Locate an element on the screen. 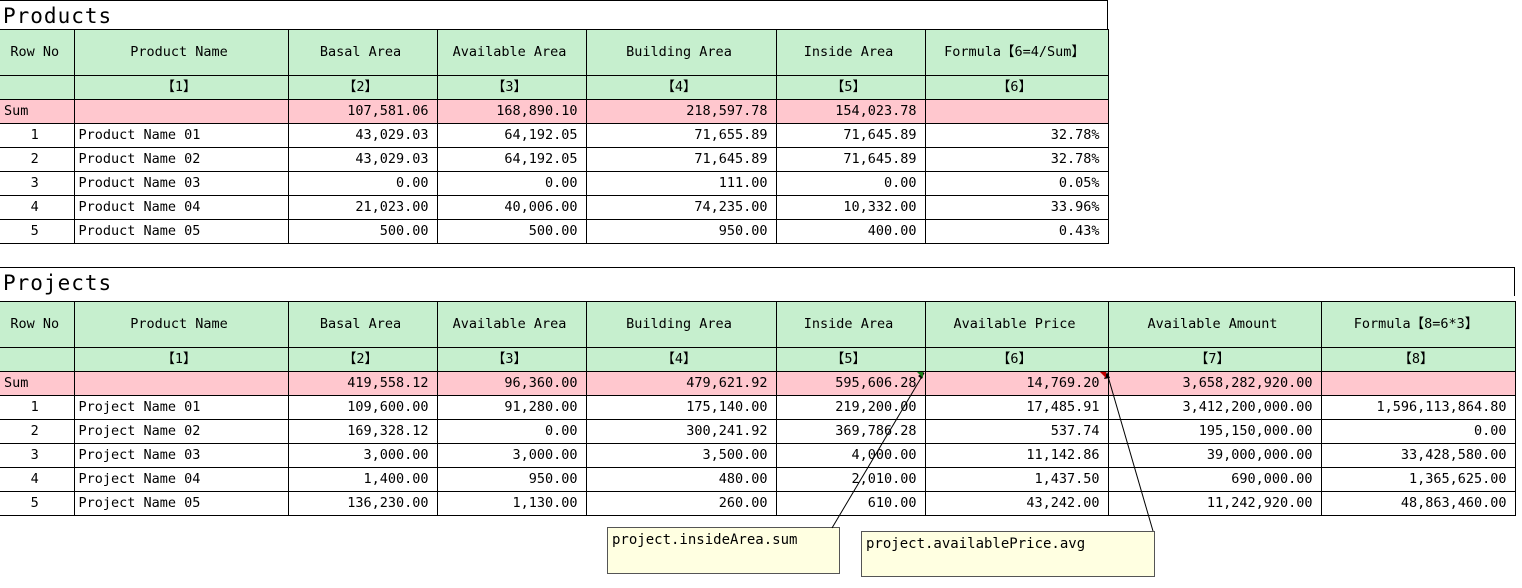 The width and height of the screenshot is (1522, 588). table-row-cell: Product Name 01 is located at coordinates (181, 135).